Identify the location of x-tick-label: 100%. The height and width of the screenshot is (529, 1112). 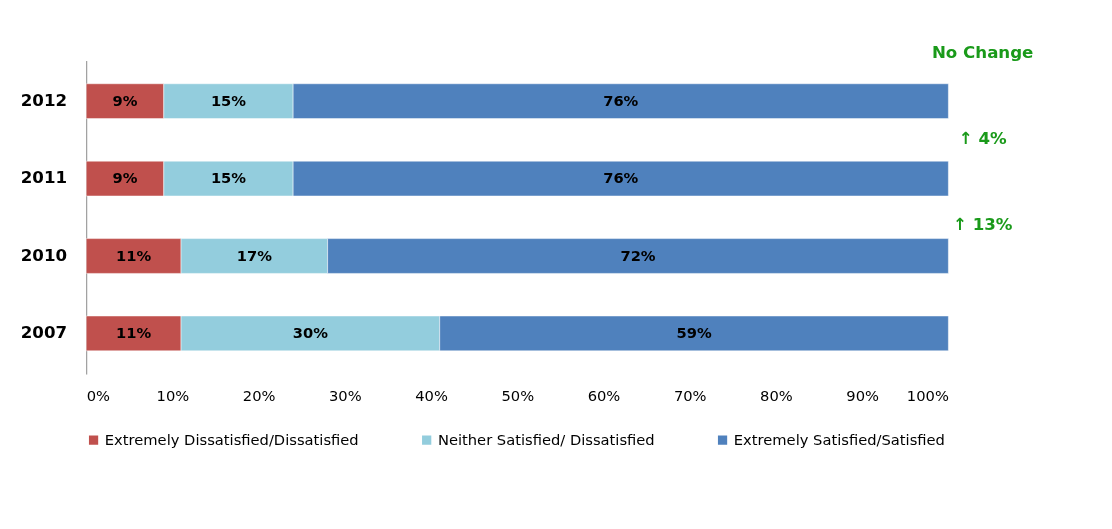
(927, 395).